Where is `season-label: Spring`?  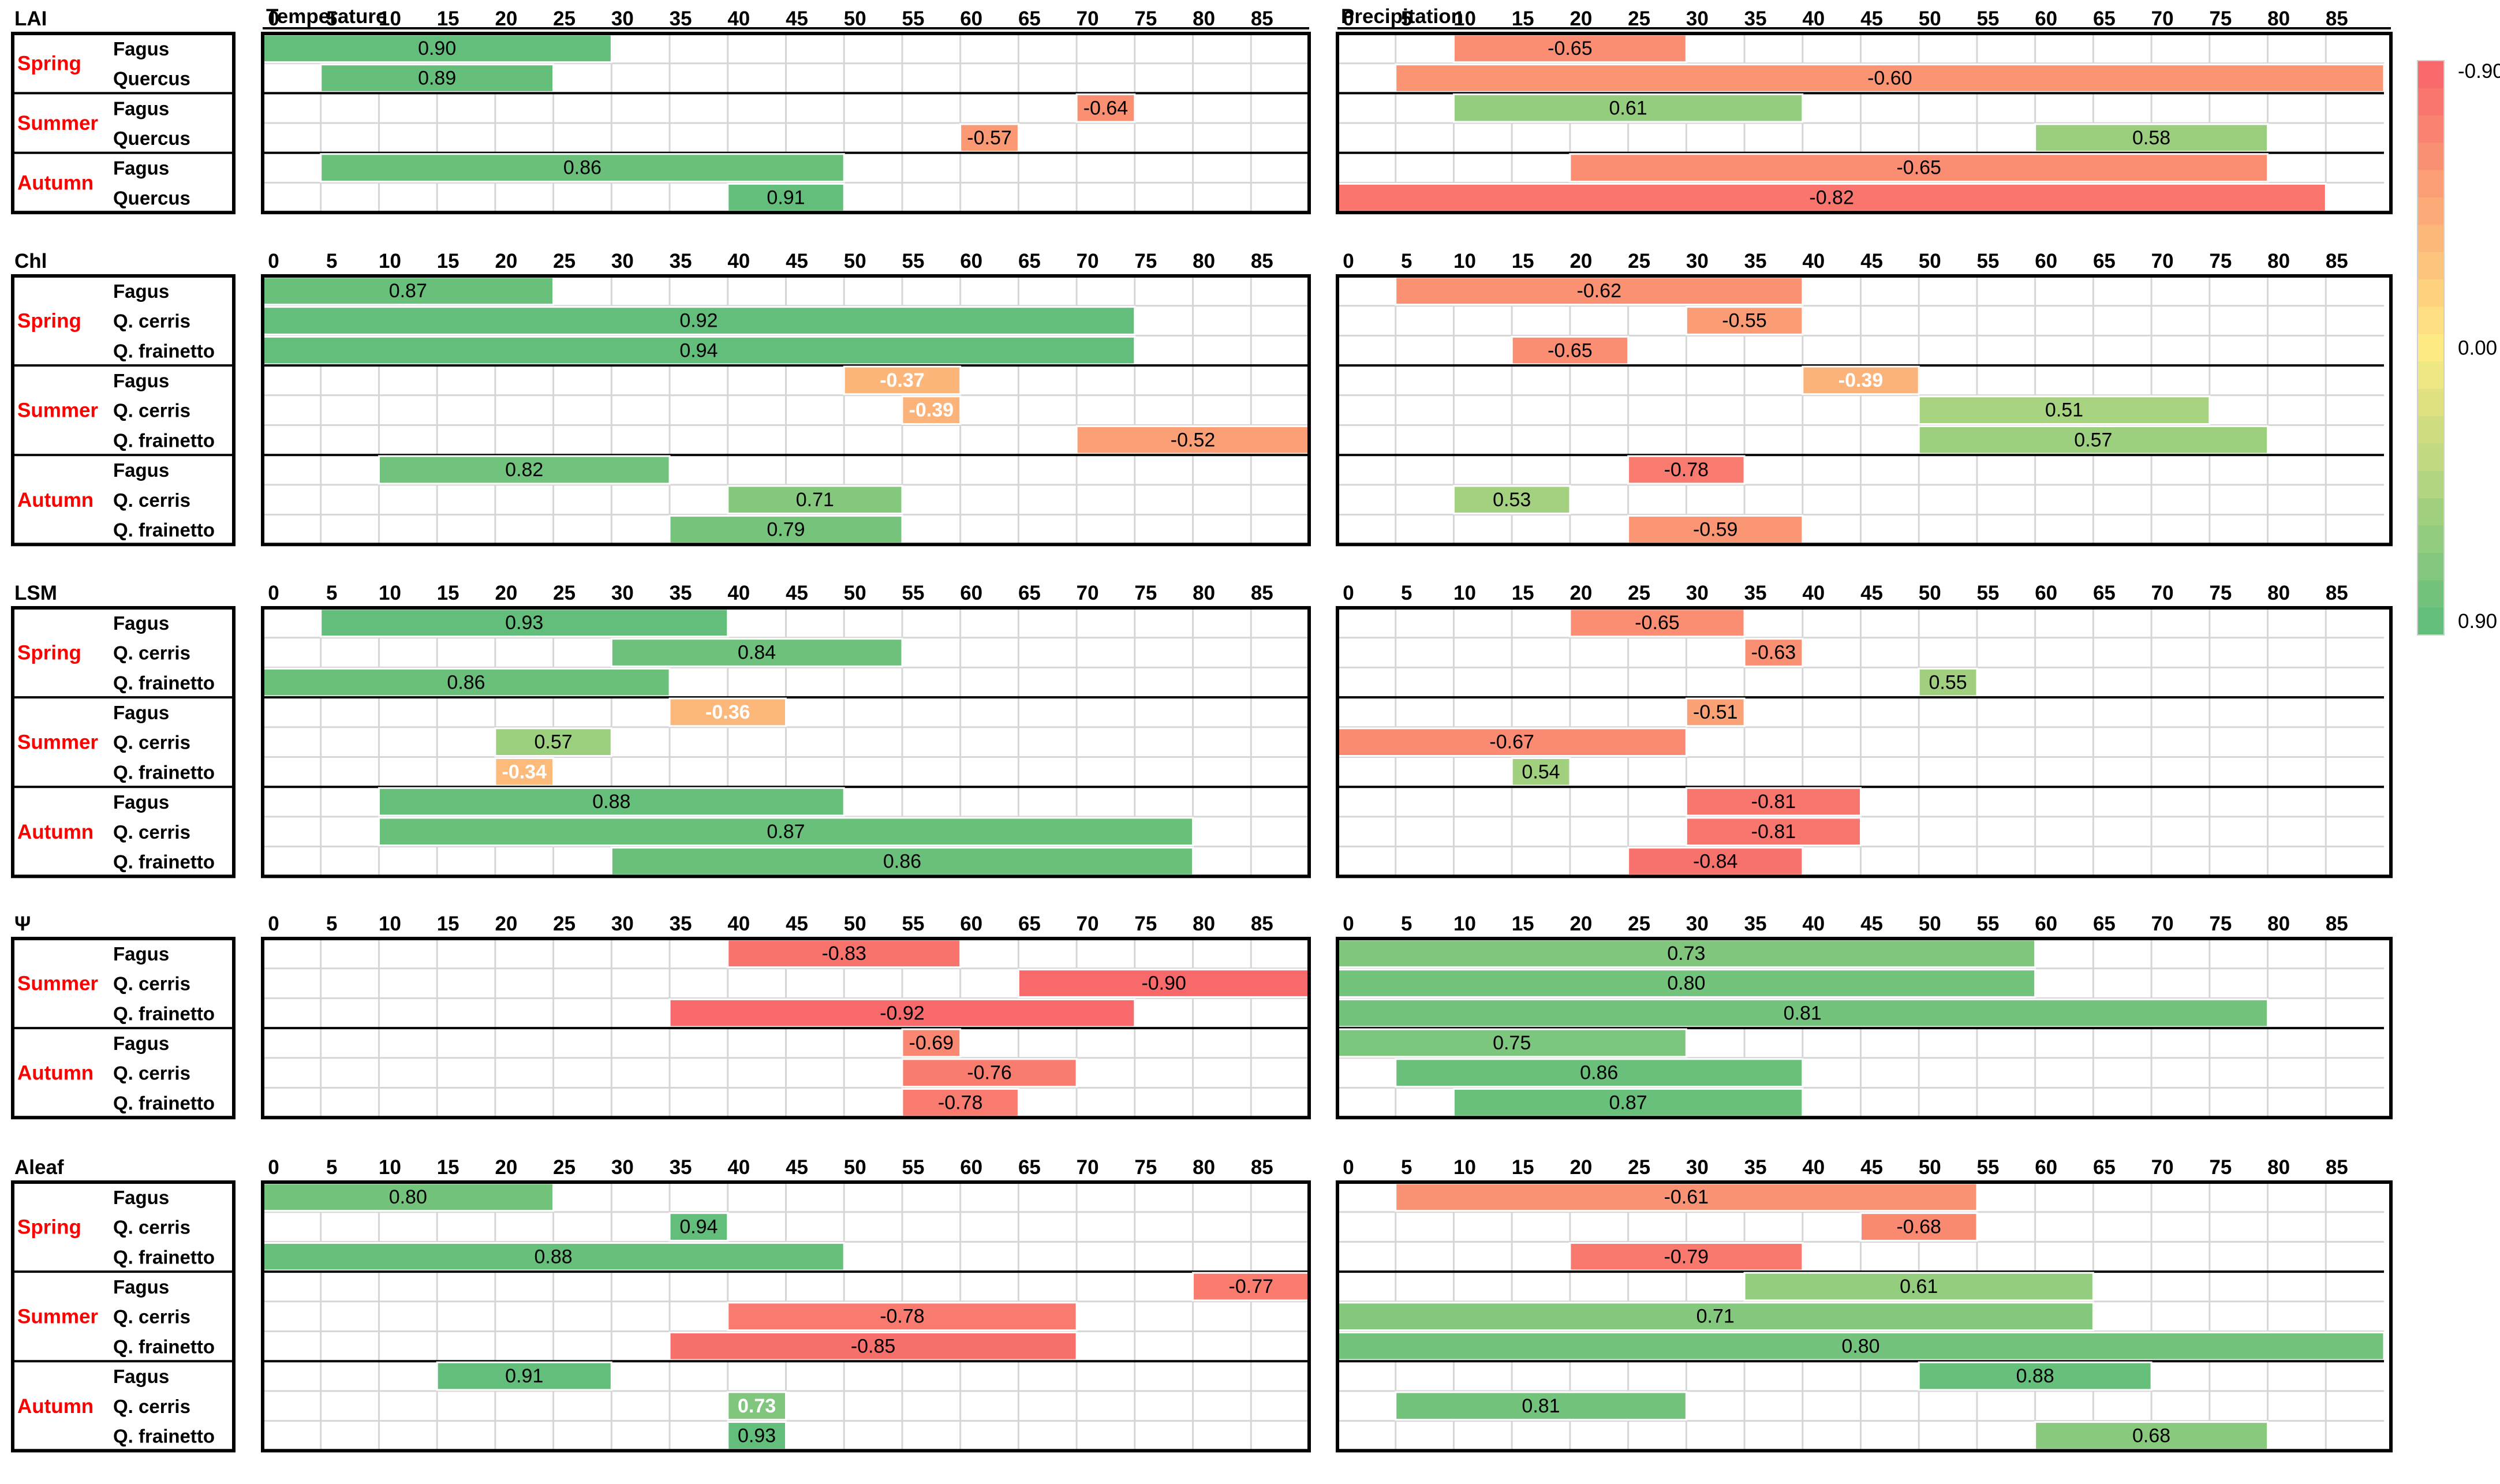
season-label: Spring is located at coordinates (49, 1227).